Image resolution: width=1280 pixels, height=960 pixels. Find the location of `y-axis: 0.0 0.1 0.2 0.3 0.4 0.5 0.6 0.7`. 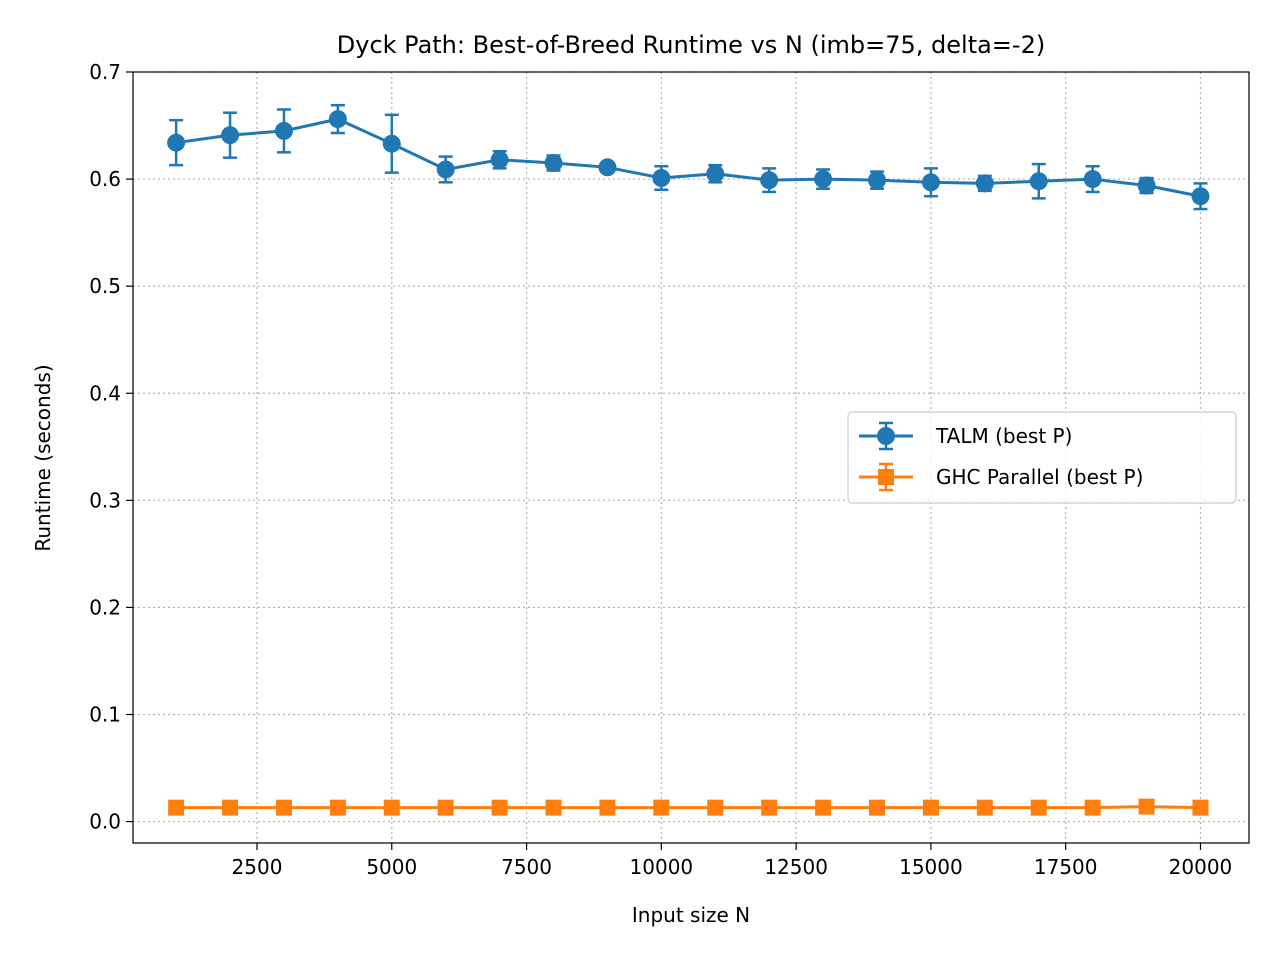

y-axis: 0.0 0.1 0.2 0.3 0.4 0.5 0.6 0.7 is located at coordinates (111, 447).